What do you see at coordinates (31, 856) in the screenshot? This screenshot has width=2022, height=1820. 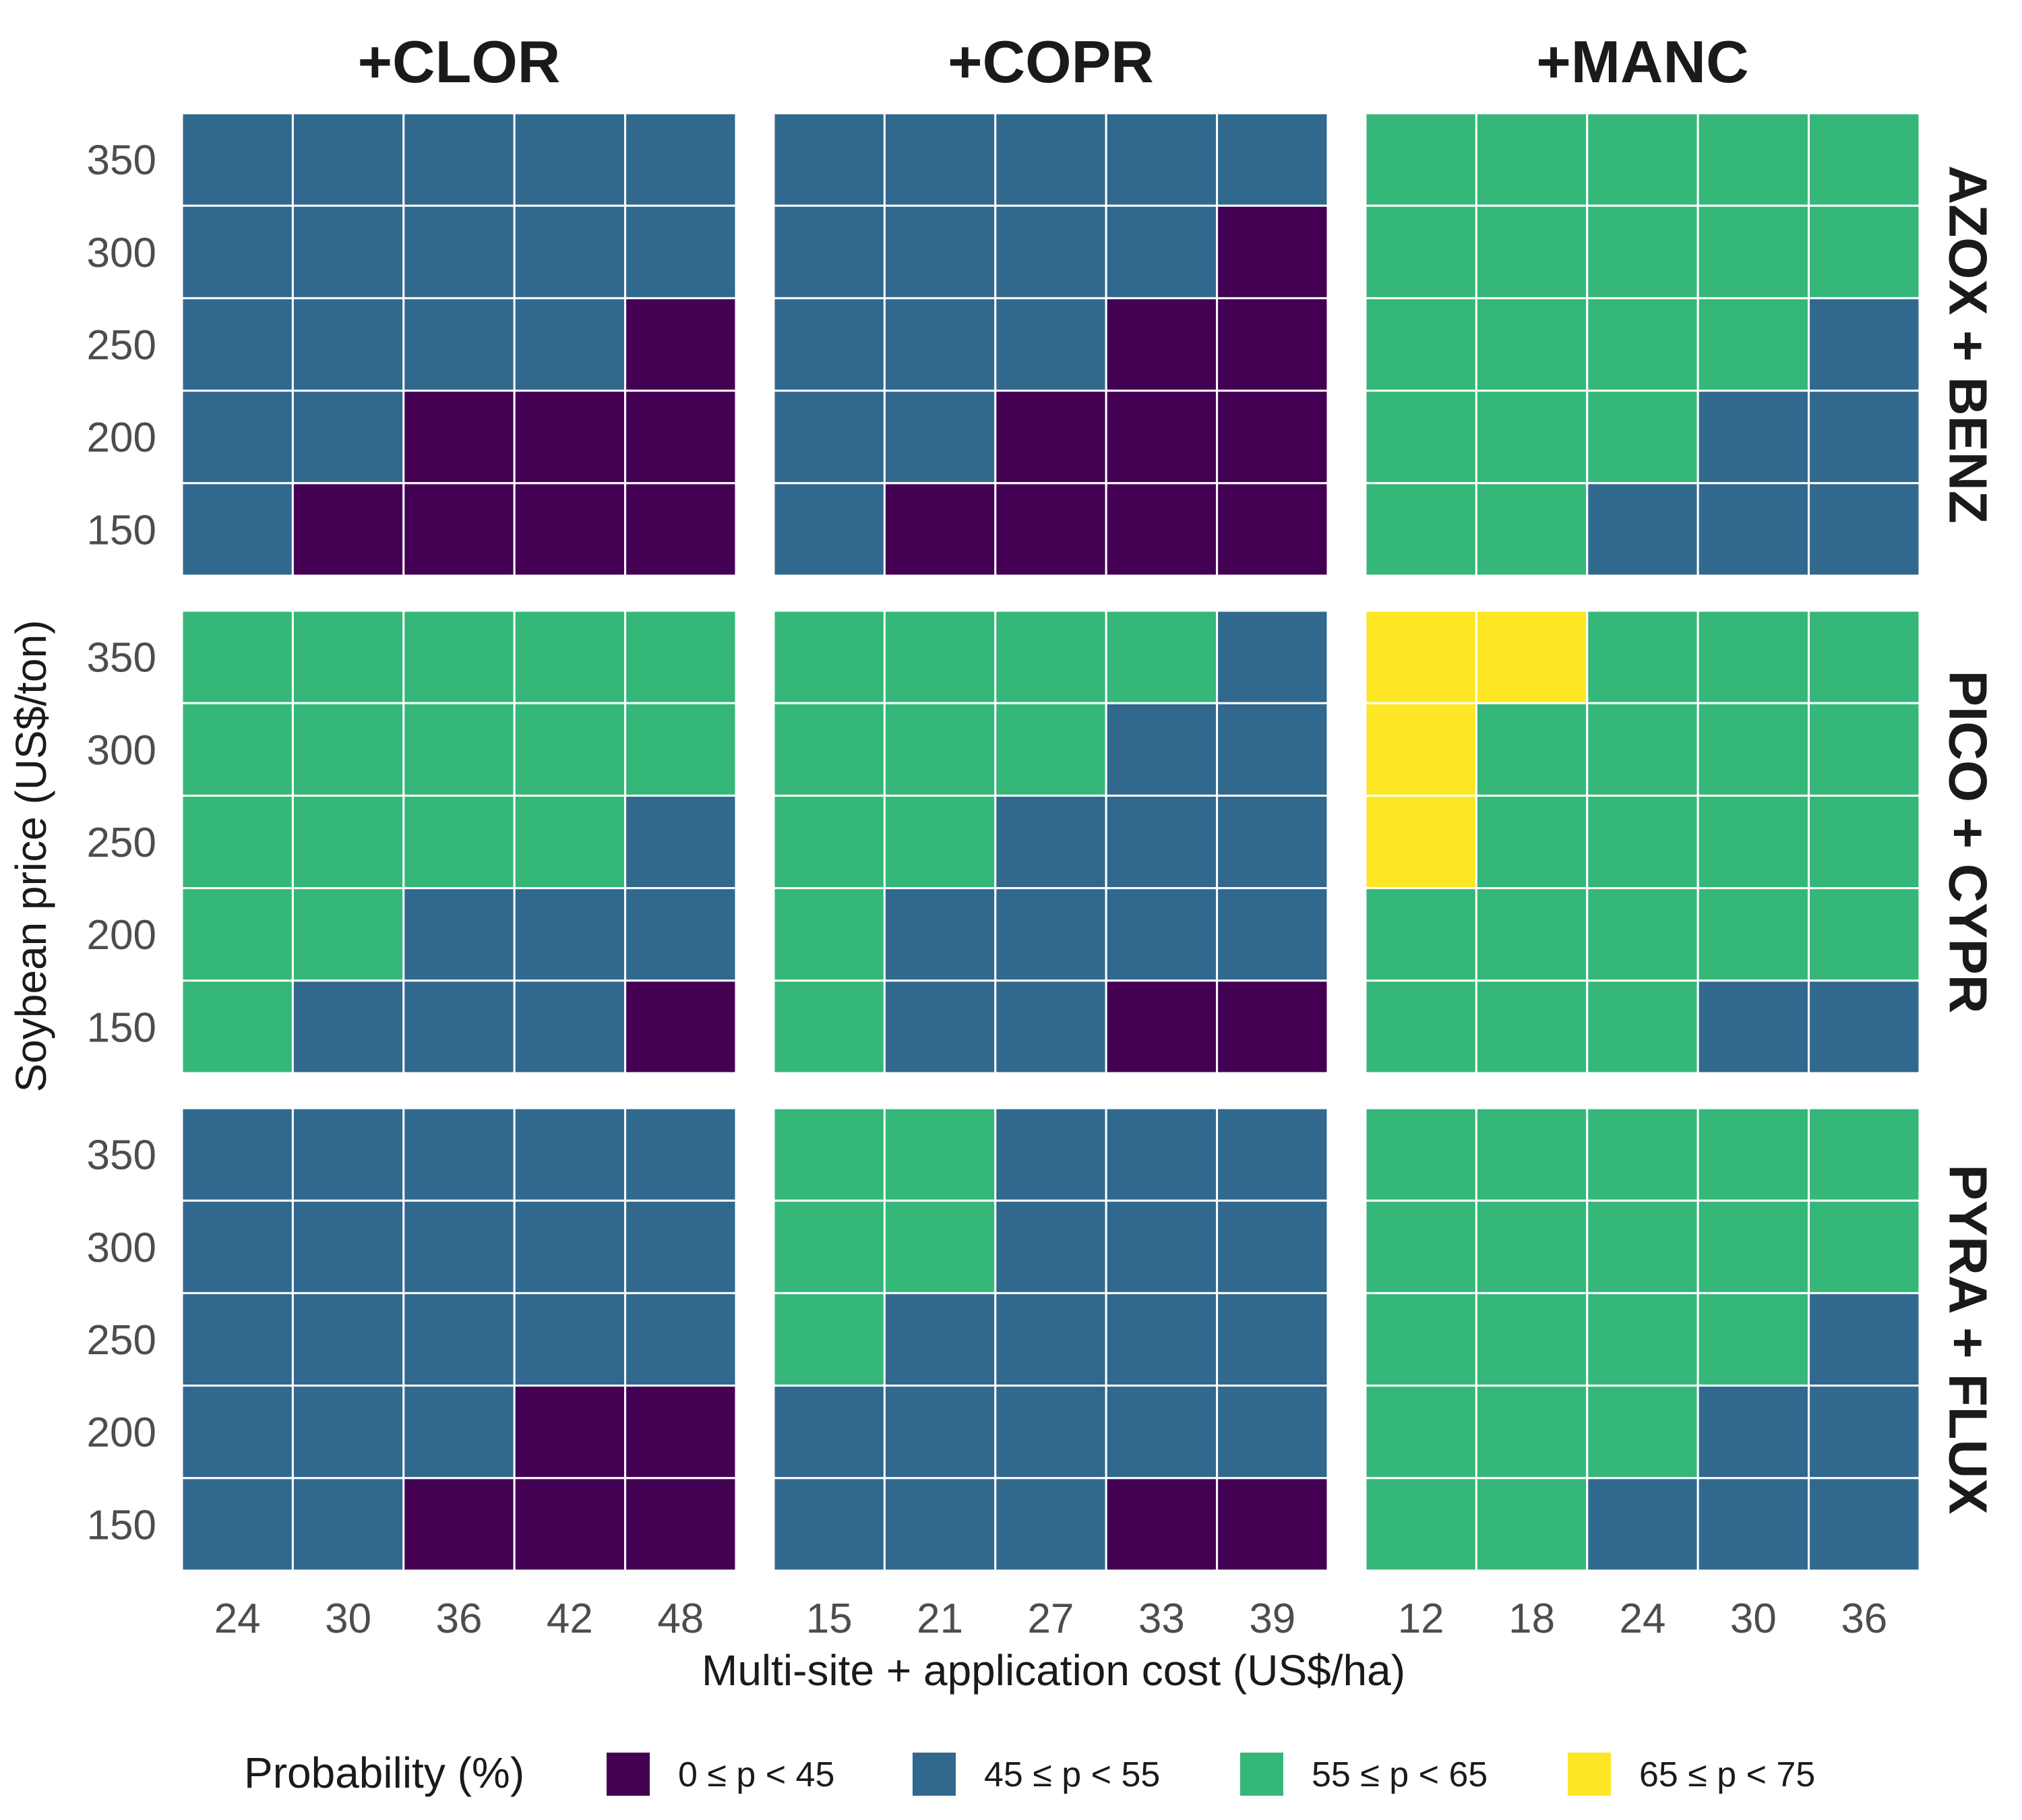 I see `y-axis-title: Soybean price (US$/ton)` at bounding box center [31, 856].